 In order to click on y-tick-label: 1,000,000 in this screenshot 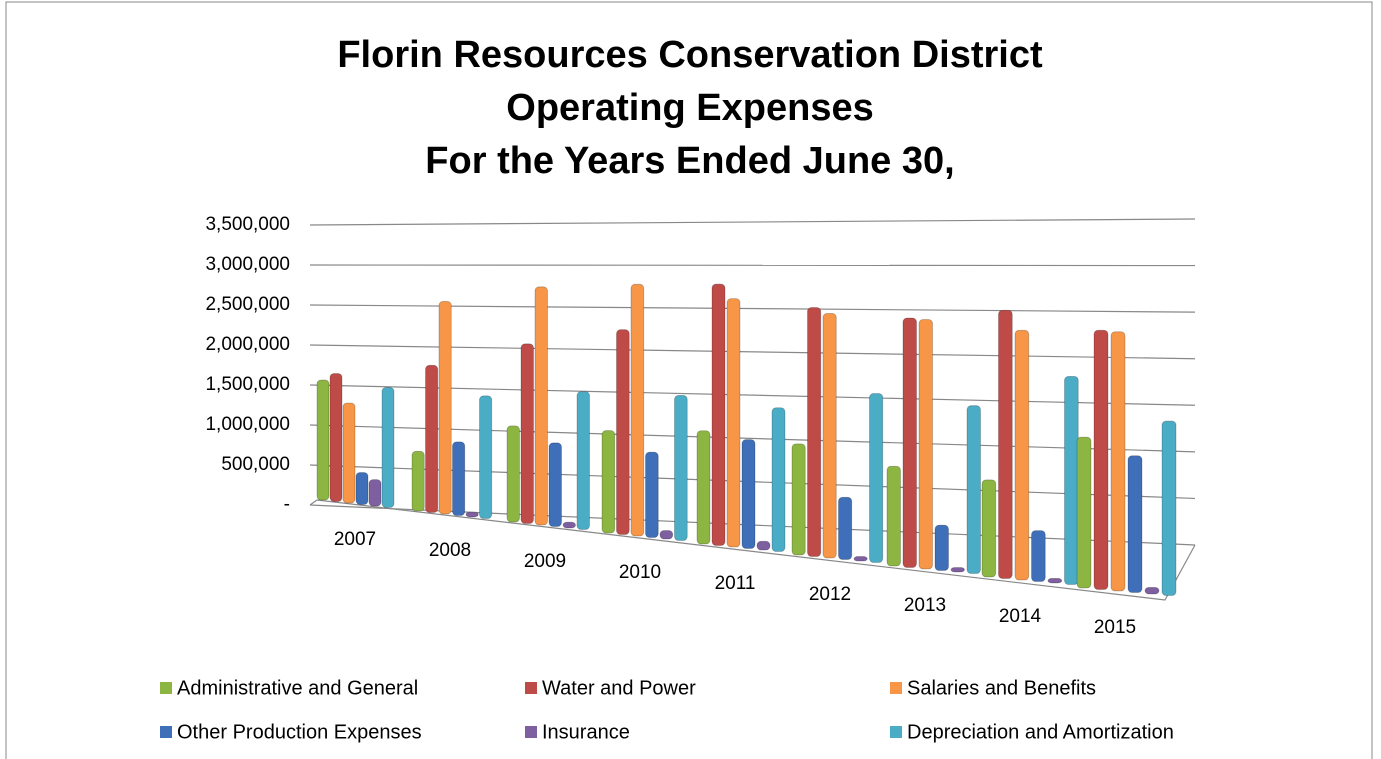, I will do `click(247, 424)`.